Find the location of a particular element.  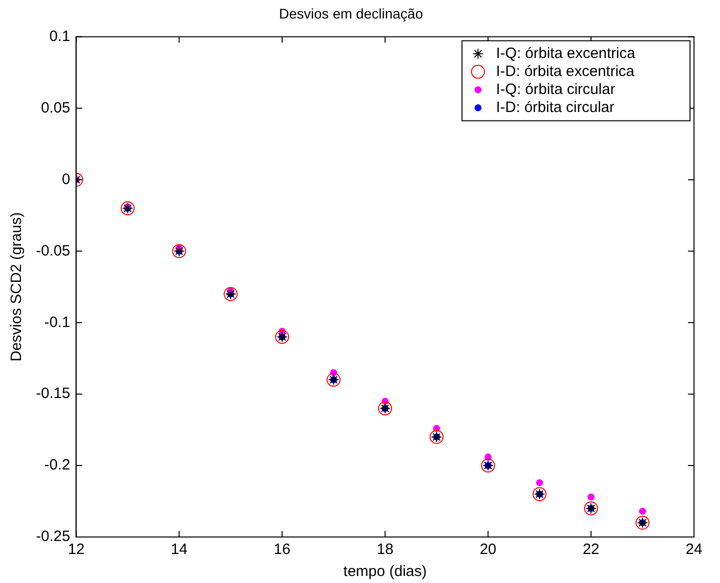

x-tick-label: 16 is located at coordinates (282, 549).